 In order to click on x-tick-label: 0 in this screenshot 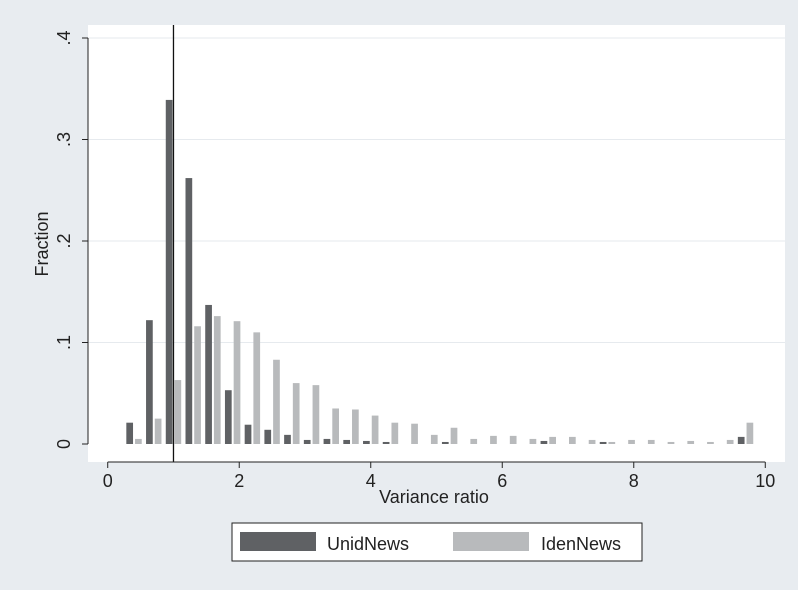, I will do `click(108, 481)`.